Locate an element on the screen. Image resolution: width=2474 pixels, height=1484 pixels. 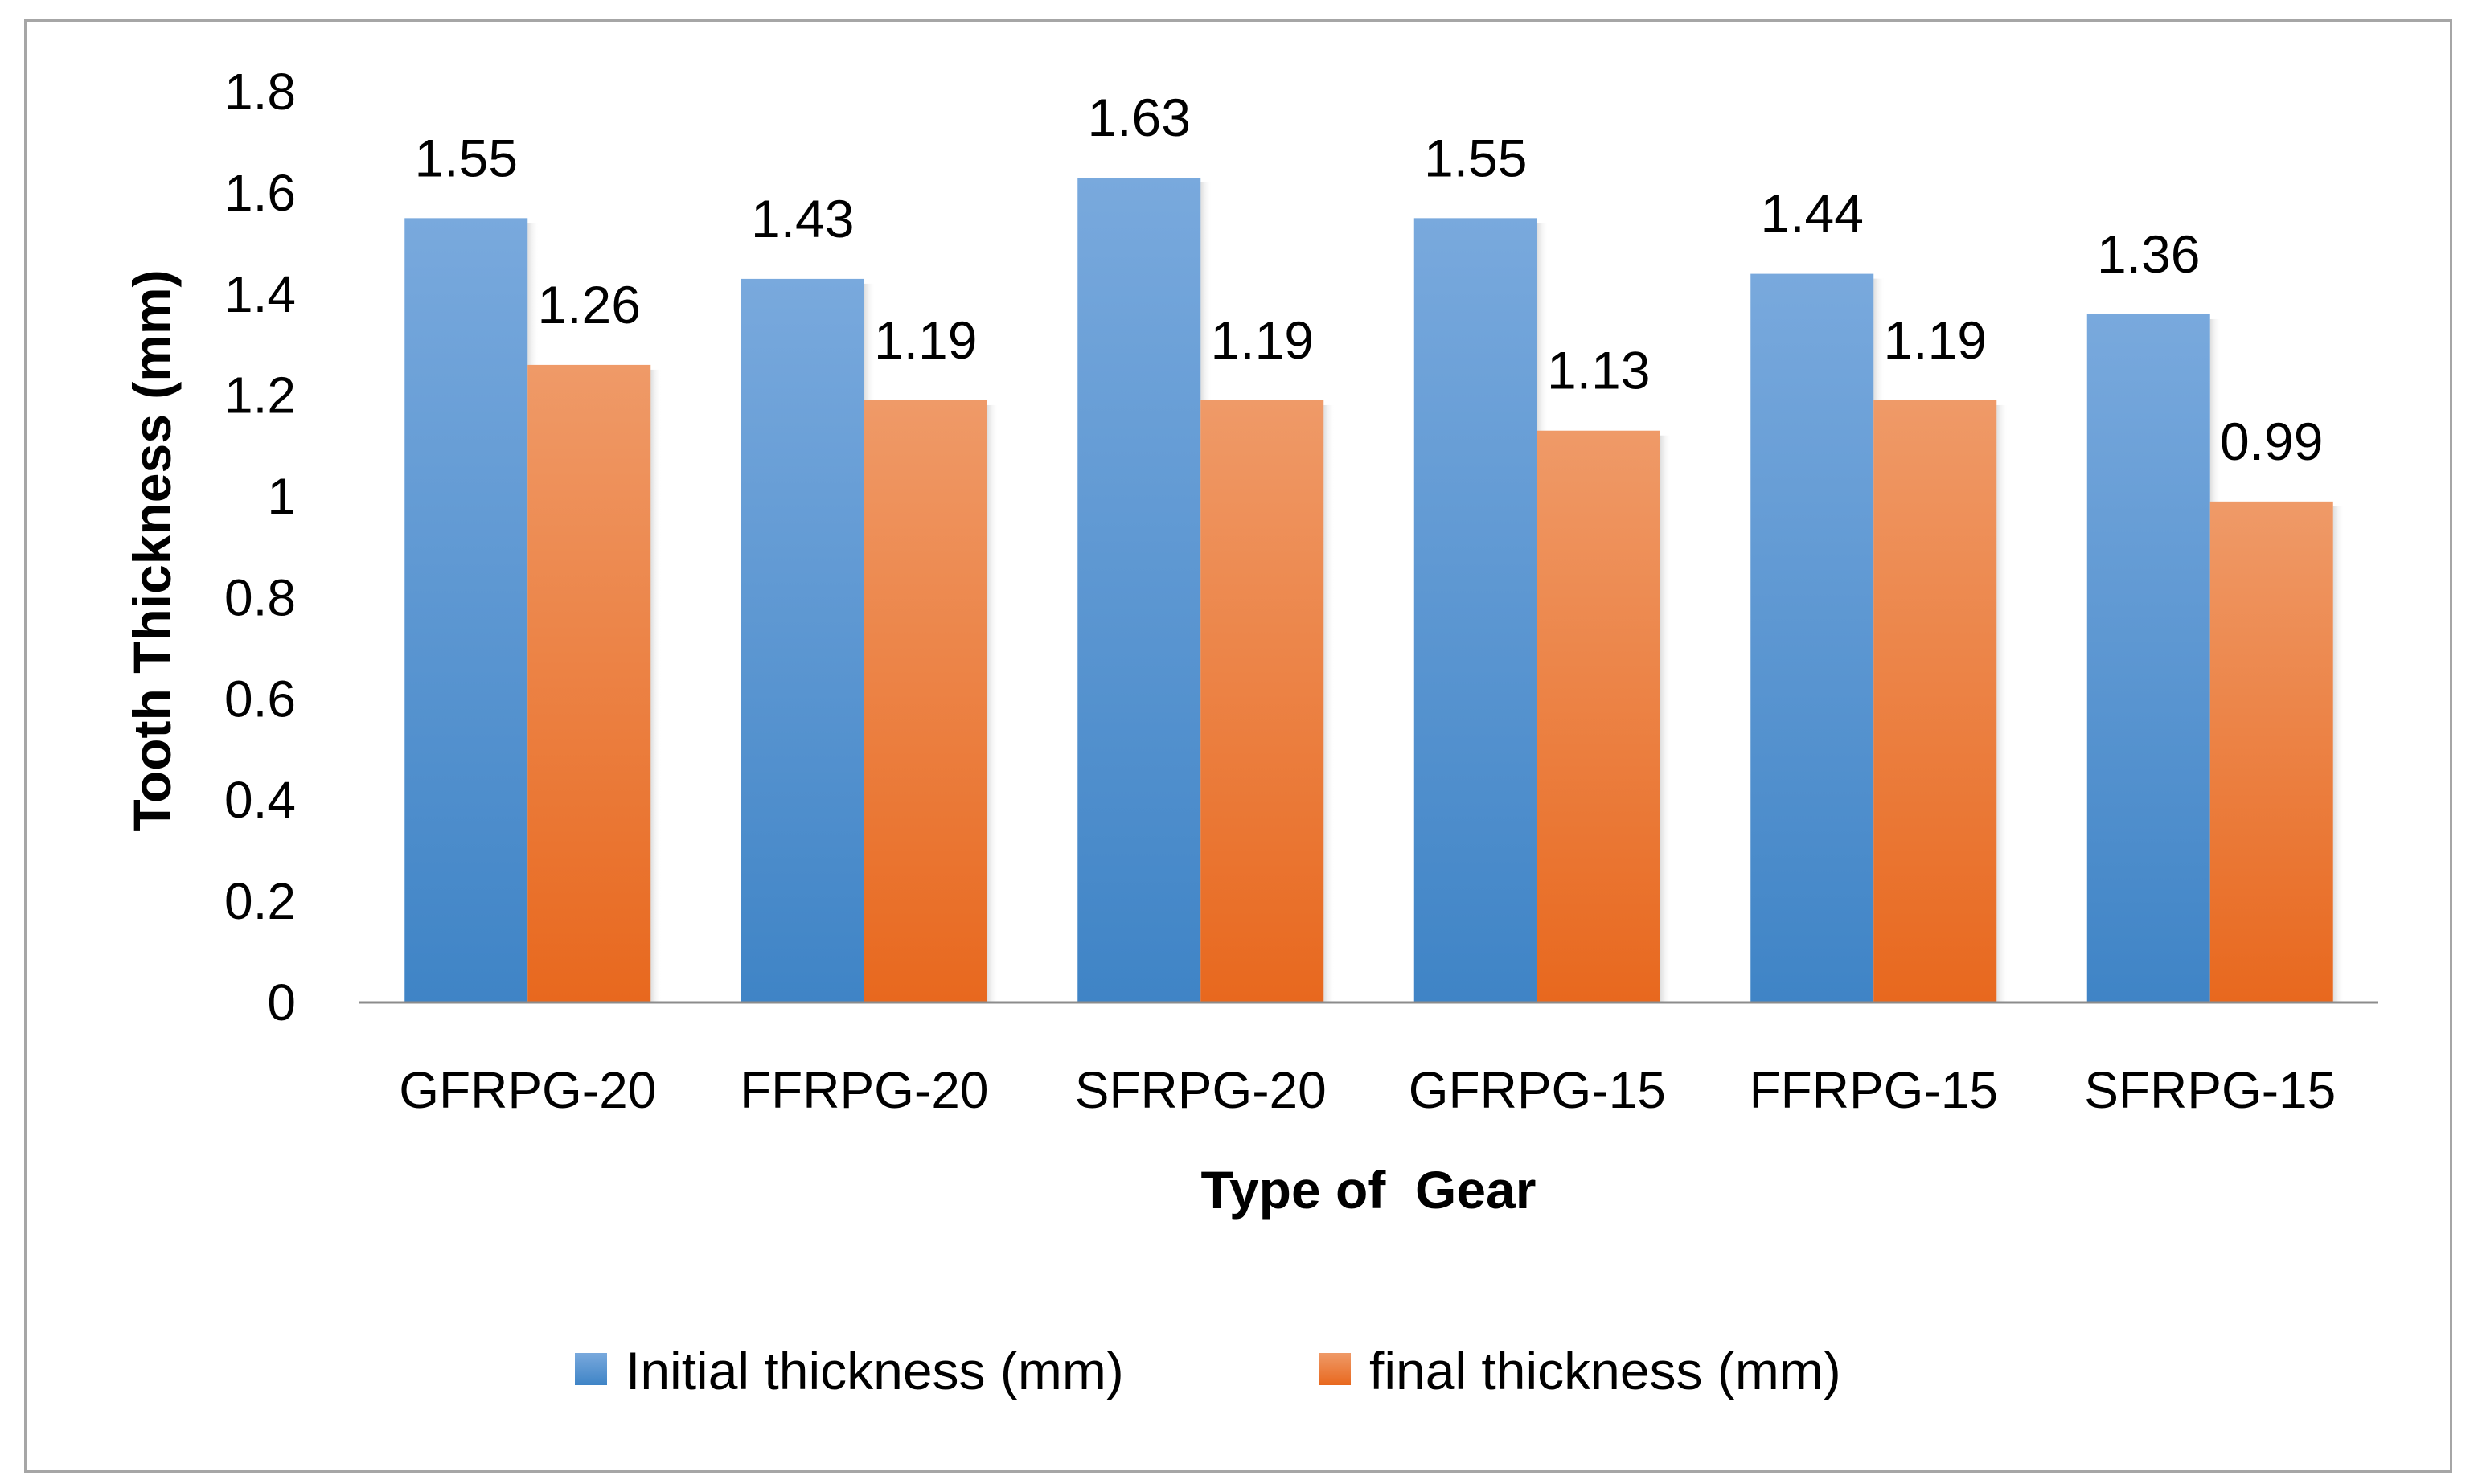
y-tick-label: 0 is located at coordinates (281, 1002).